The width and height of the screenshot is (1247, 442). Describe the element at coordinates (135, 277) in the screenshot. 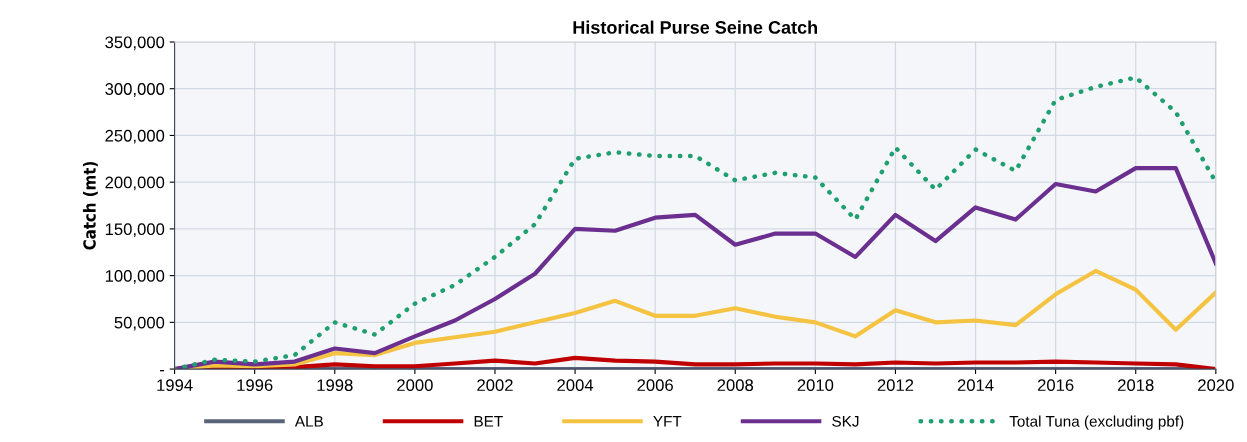

I see `y-tick-label: 100,000` at that location.